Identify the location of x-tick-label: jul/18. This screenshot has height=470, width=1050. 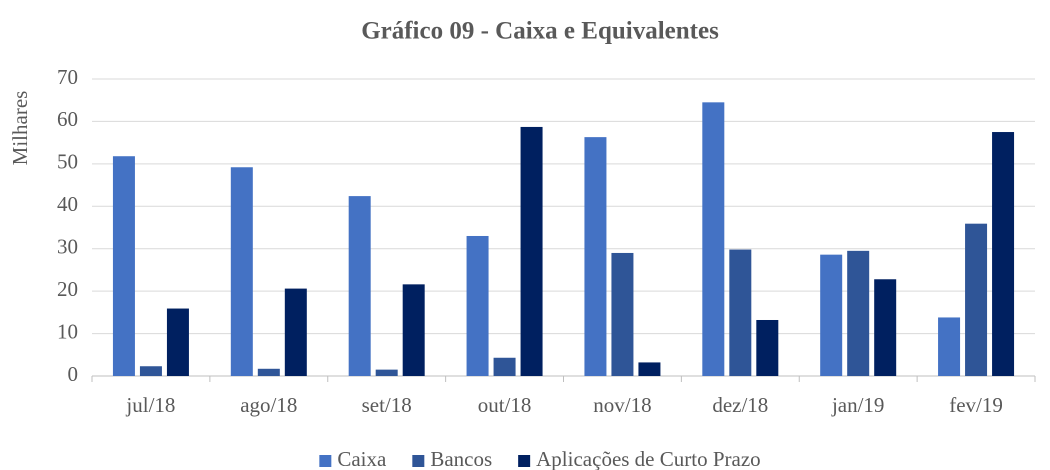
(150, 405).